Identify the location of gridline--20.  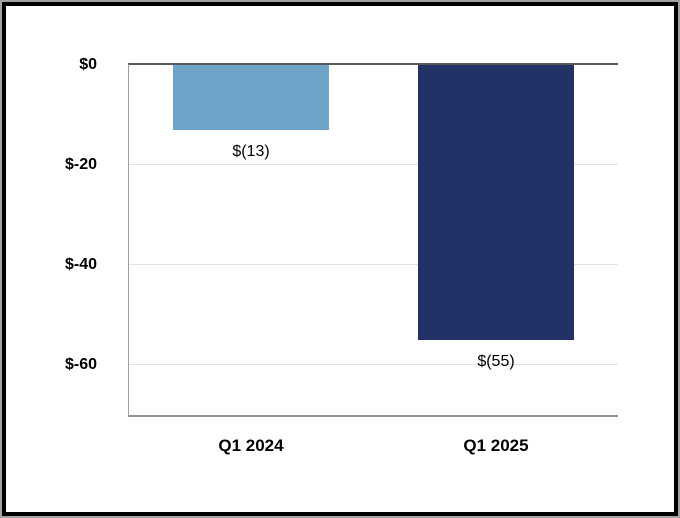
(373, 164).